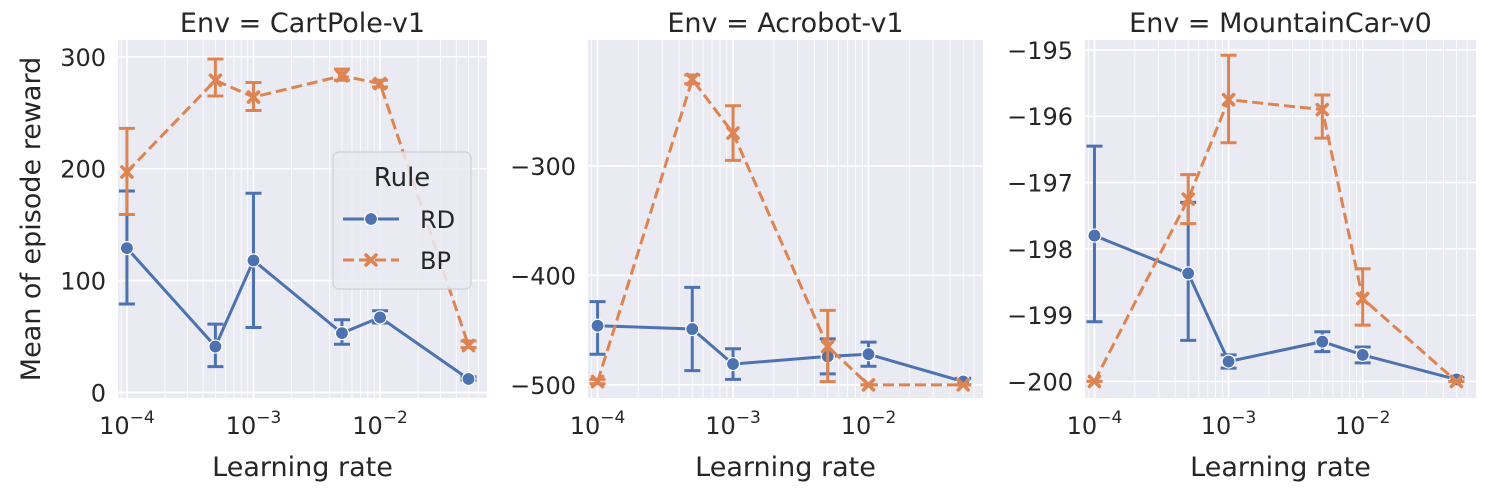 The height and width of the screenshot is (491, 1489). I want to click on y-tick-label: −198, so click(1040, 250).